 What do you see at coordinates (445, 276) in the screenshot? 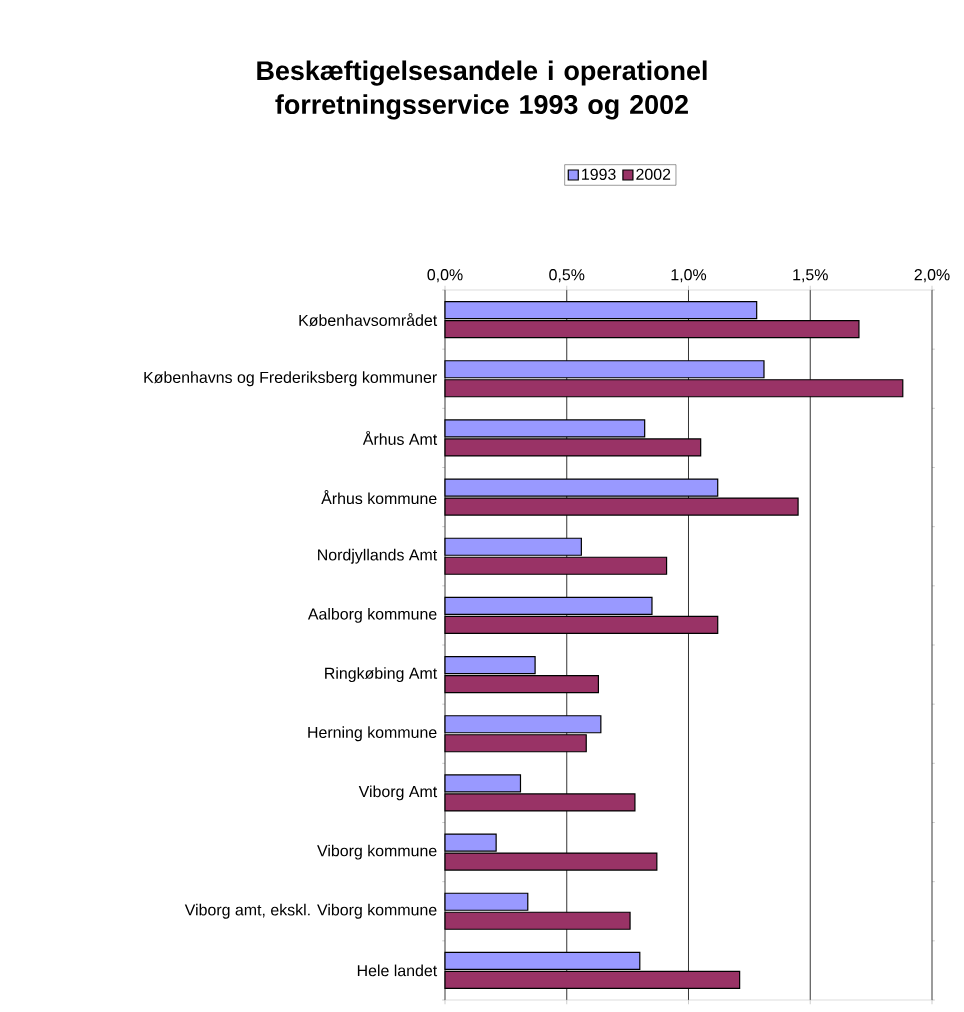
I see `x-tick-label: 0,0%` at bounding box center [445, 276].